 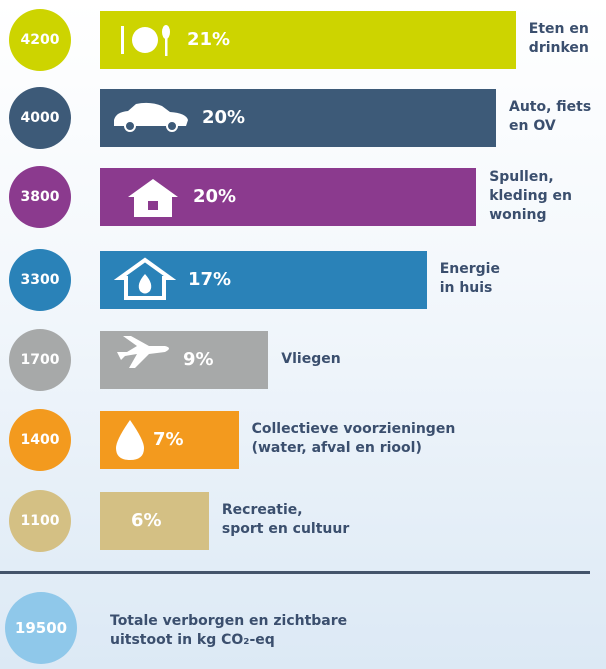 I want to click on category-label: Vliegen, so click(x=311, y=359).